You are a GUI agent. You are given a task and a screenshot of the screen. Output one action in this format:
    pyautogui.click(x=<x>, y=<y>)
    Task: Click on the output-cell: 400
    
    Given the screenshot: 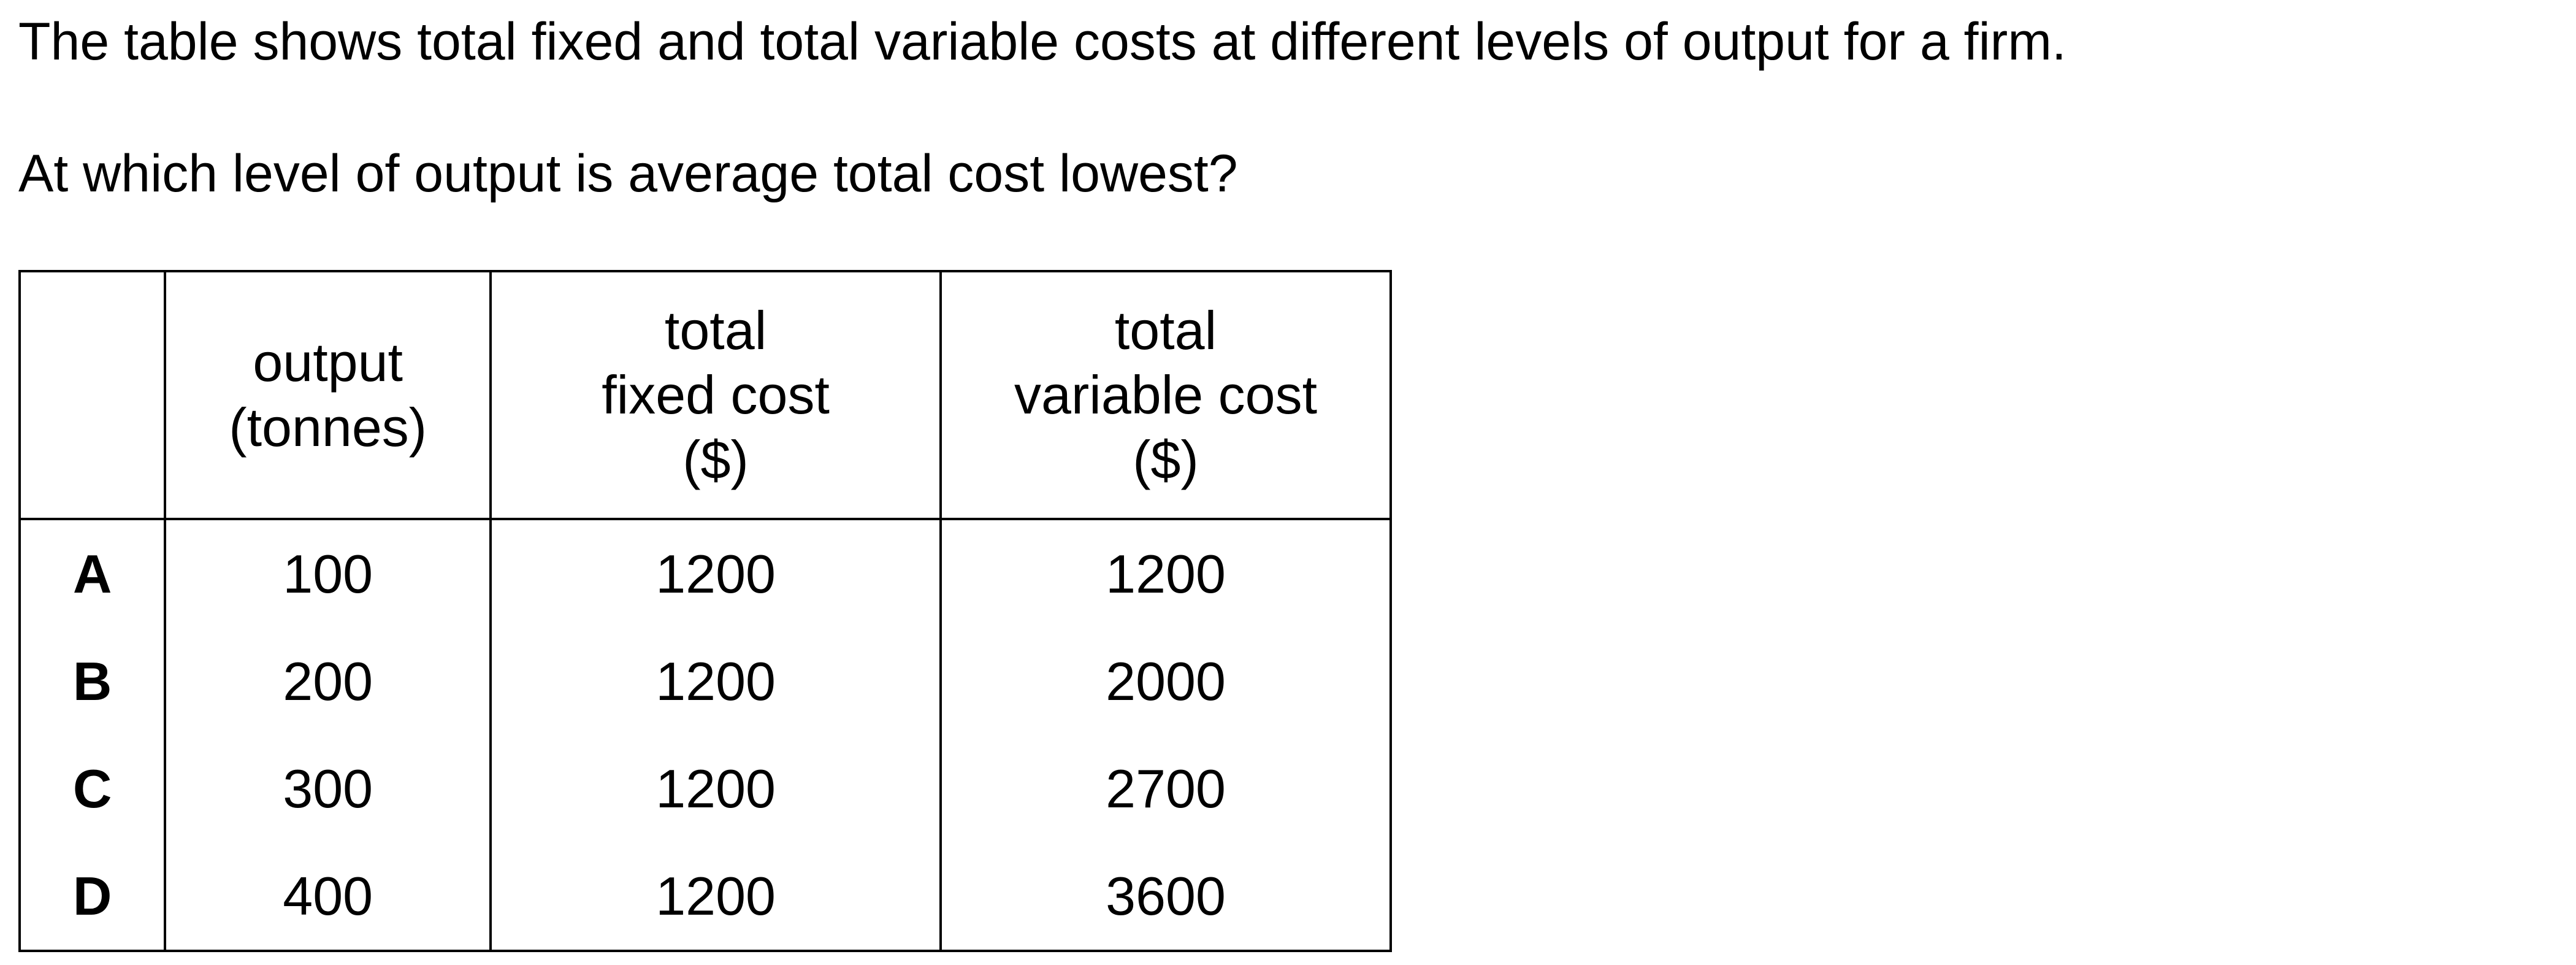 What is the action you would take?
    pyautogui.click(x=328, y=897)
    